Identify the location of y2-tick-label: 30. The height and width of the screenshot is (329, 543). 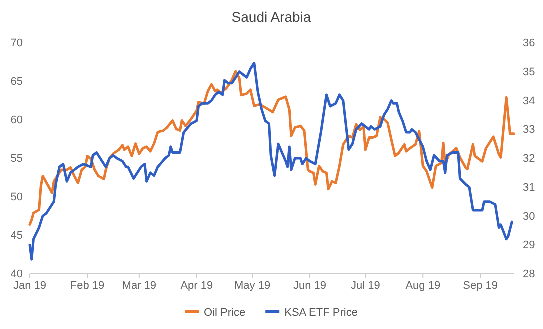
(529, 216).